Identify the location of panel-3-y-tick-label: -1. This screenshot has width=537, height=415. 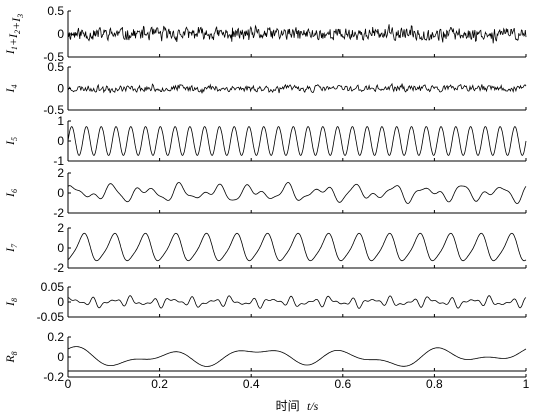
(58, 161).